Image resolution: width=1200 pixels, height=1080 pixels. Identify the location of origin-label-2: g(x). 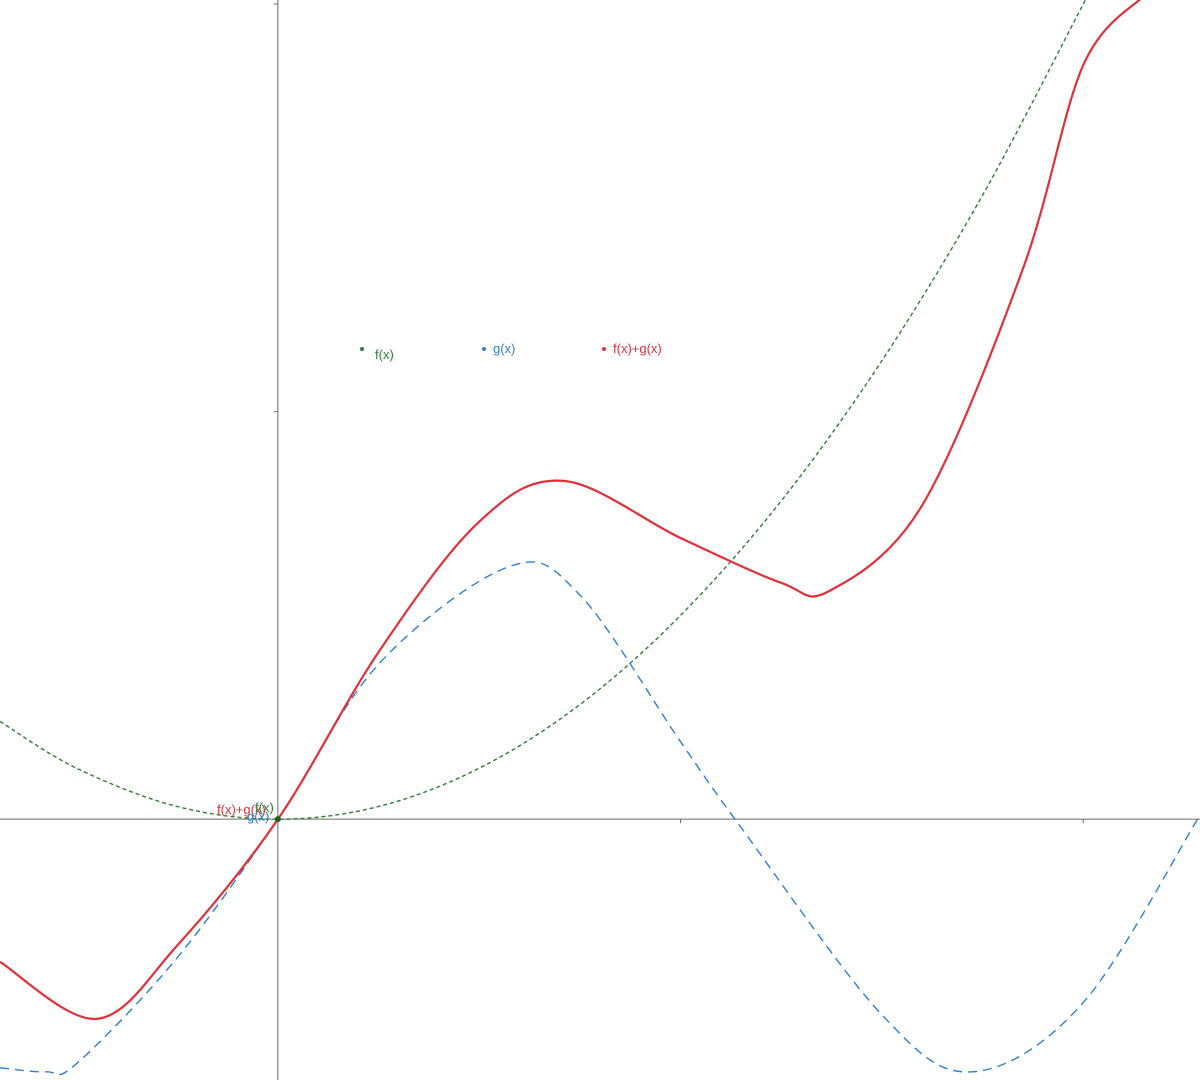
(258, 816).